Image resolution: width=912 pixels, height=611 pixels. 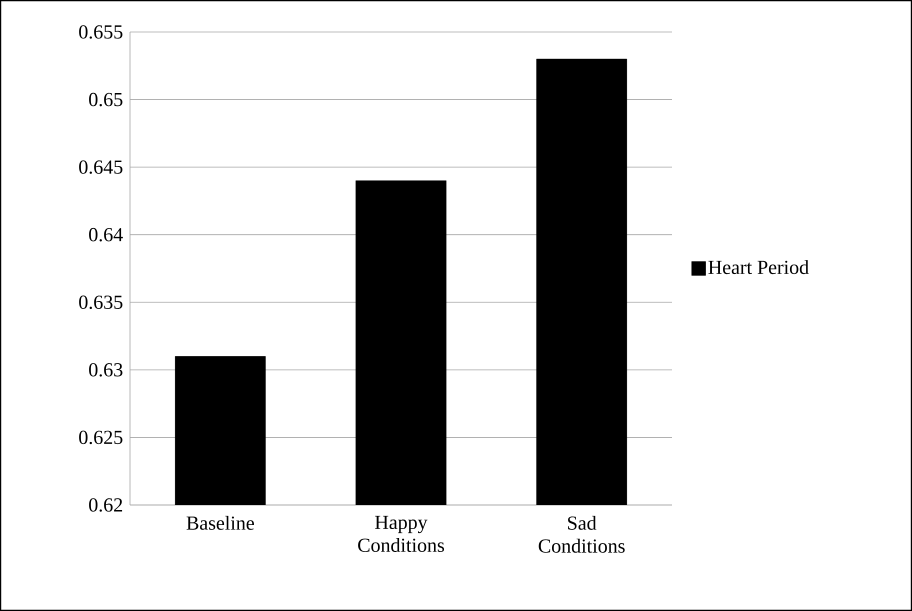 I want to click on y-tick-label: 0.63, so click(x=105, y=370).